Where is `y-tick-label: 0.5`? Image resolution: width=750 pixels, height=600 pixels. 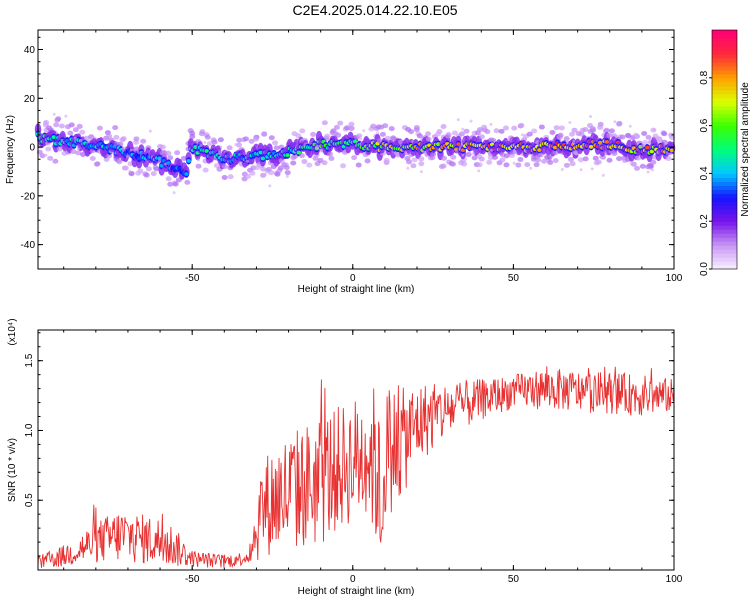
y-tick-label: 0.5 is located at coordinates (29, 500).